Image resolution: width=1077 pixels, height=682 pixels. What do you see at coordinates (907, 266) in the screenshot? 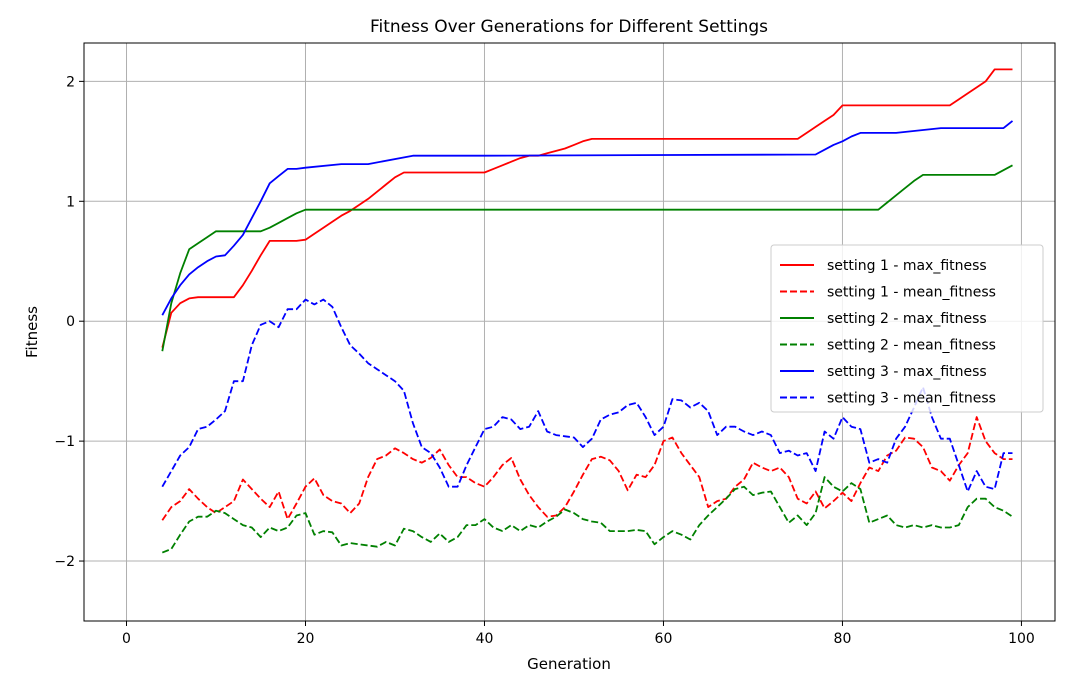
I see `legend-label: setting 1 - max_fitness` at bounding box center [907, 266].